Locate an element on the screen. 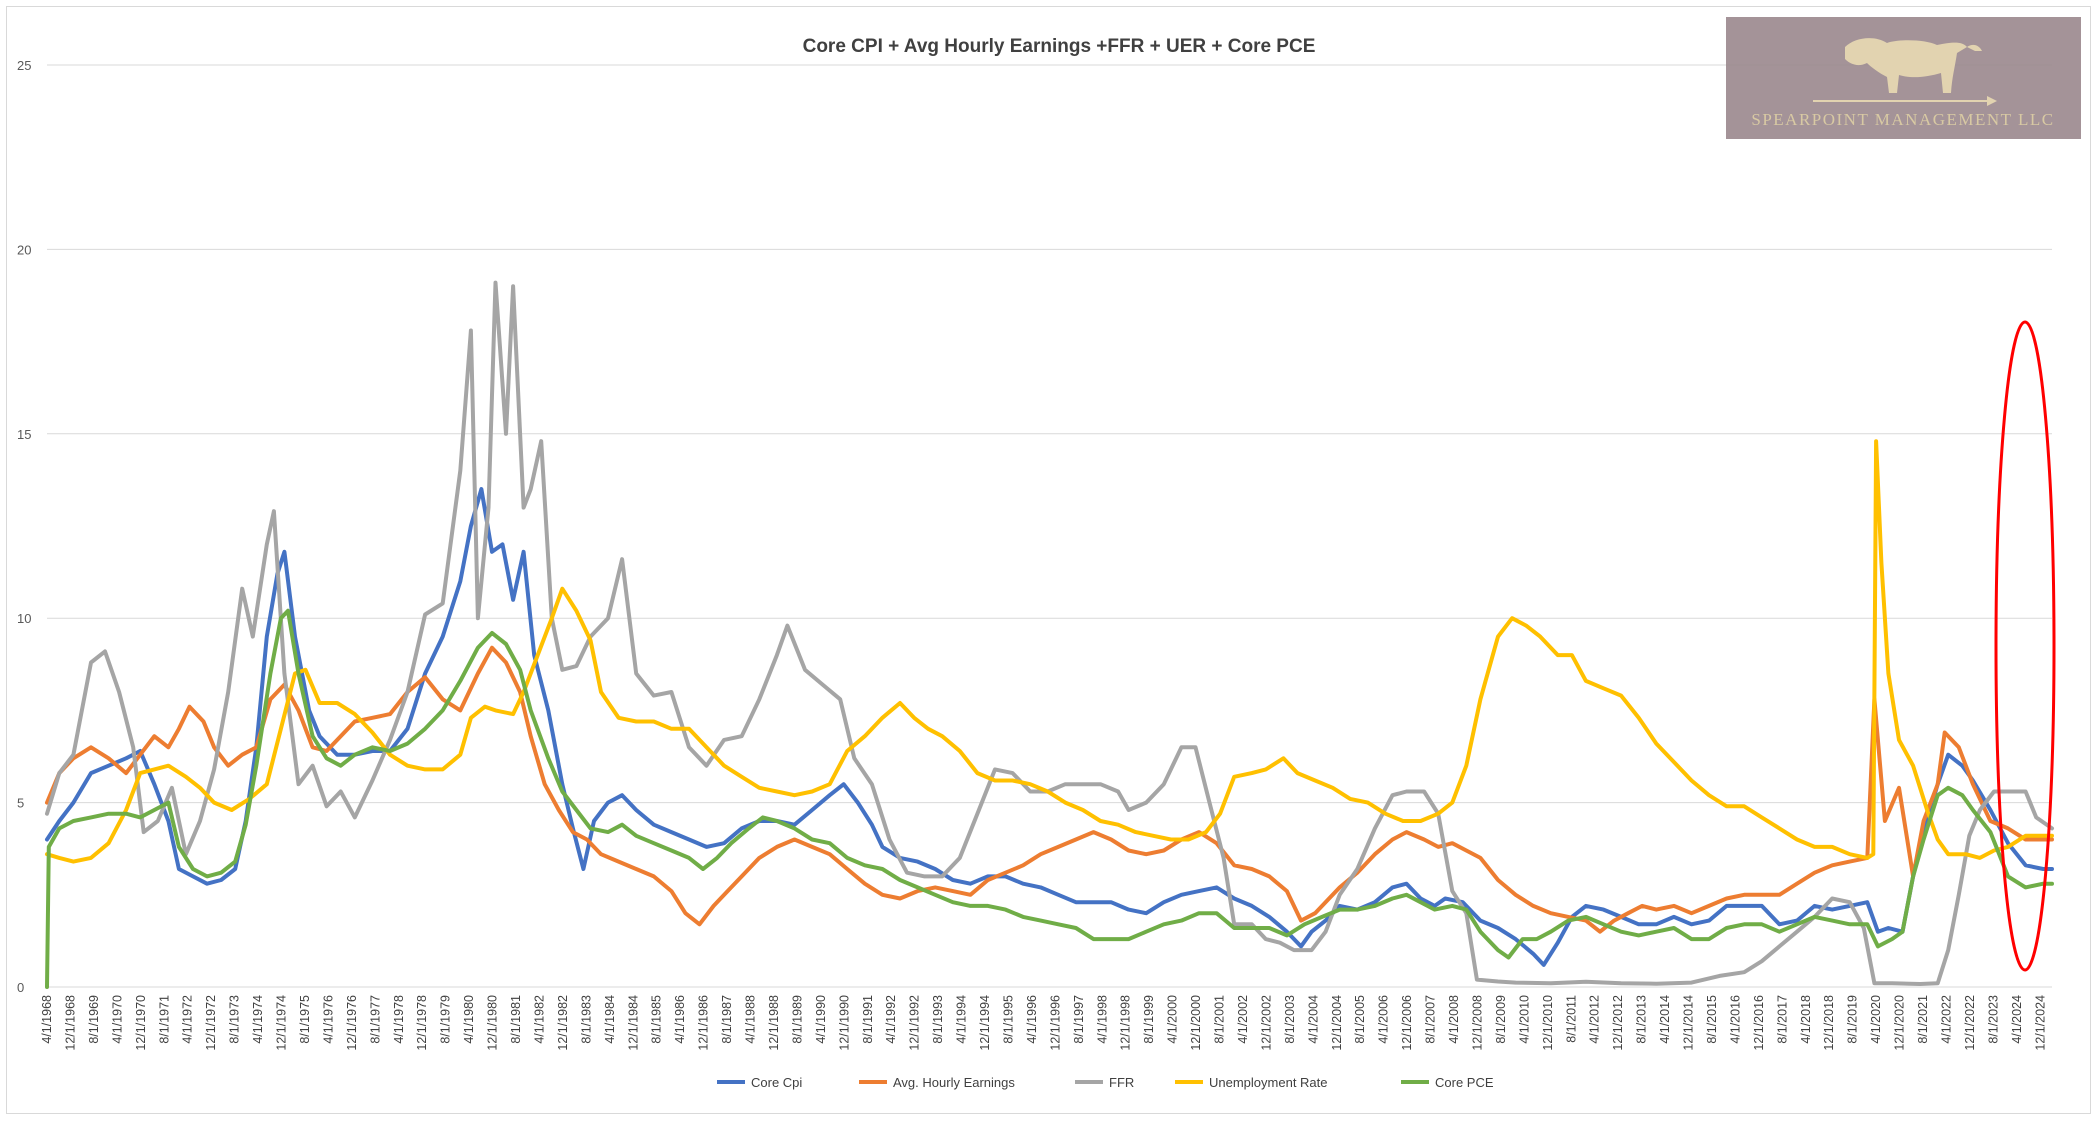  x-tick-label: 12/1/1992 is located at coordinates (915, 1023).